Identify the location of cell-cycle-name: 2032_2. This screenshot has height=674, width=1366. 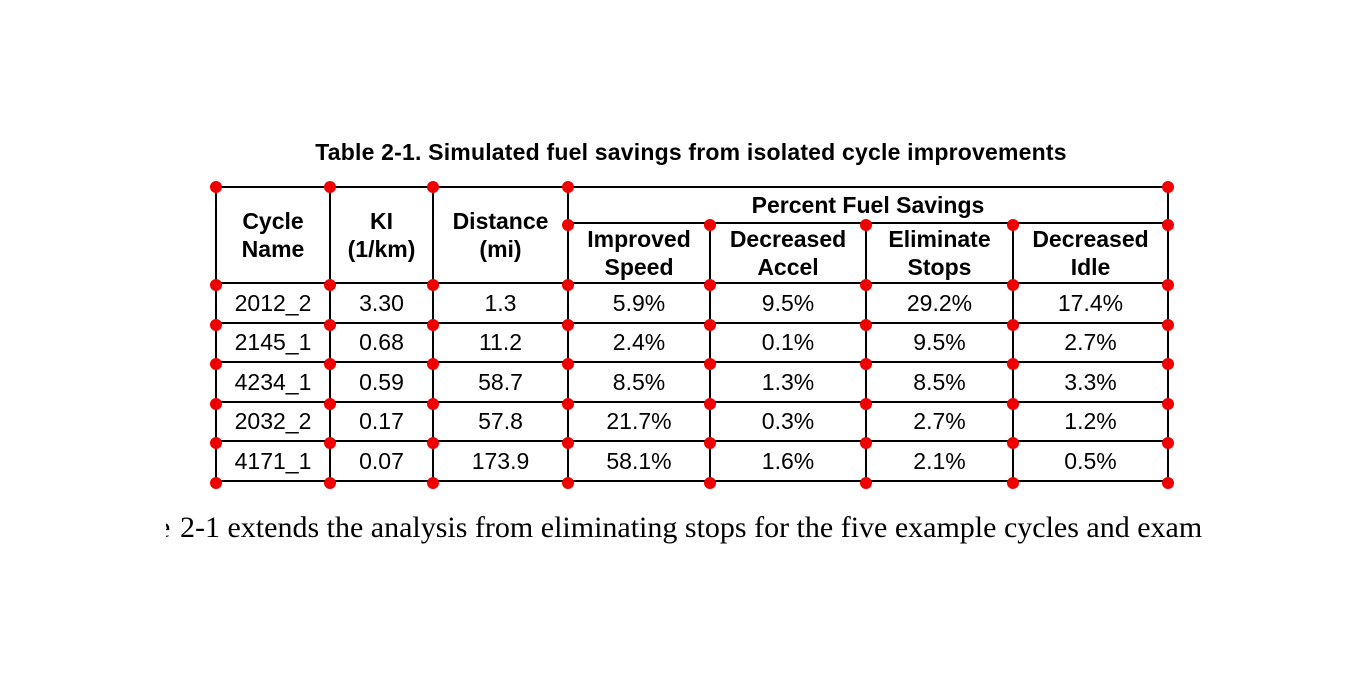
(273, 421).